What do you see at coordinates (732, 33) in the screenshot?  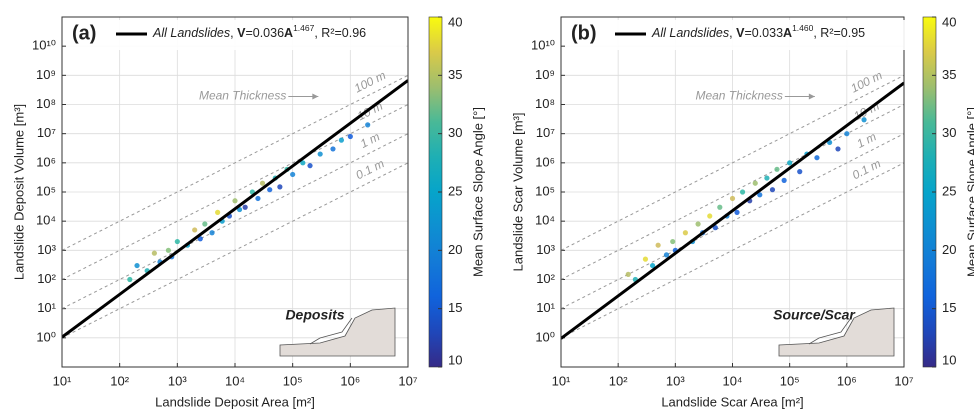 I see `legend-sep: ,` at bounding box center [732, 33].